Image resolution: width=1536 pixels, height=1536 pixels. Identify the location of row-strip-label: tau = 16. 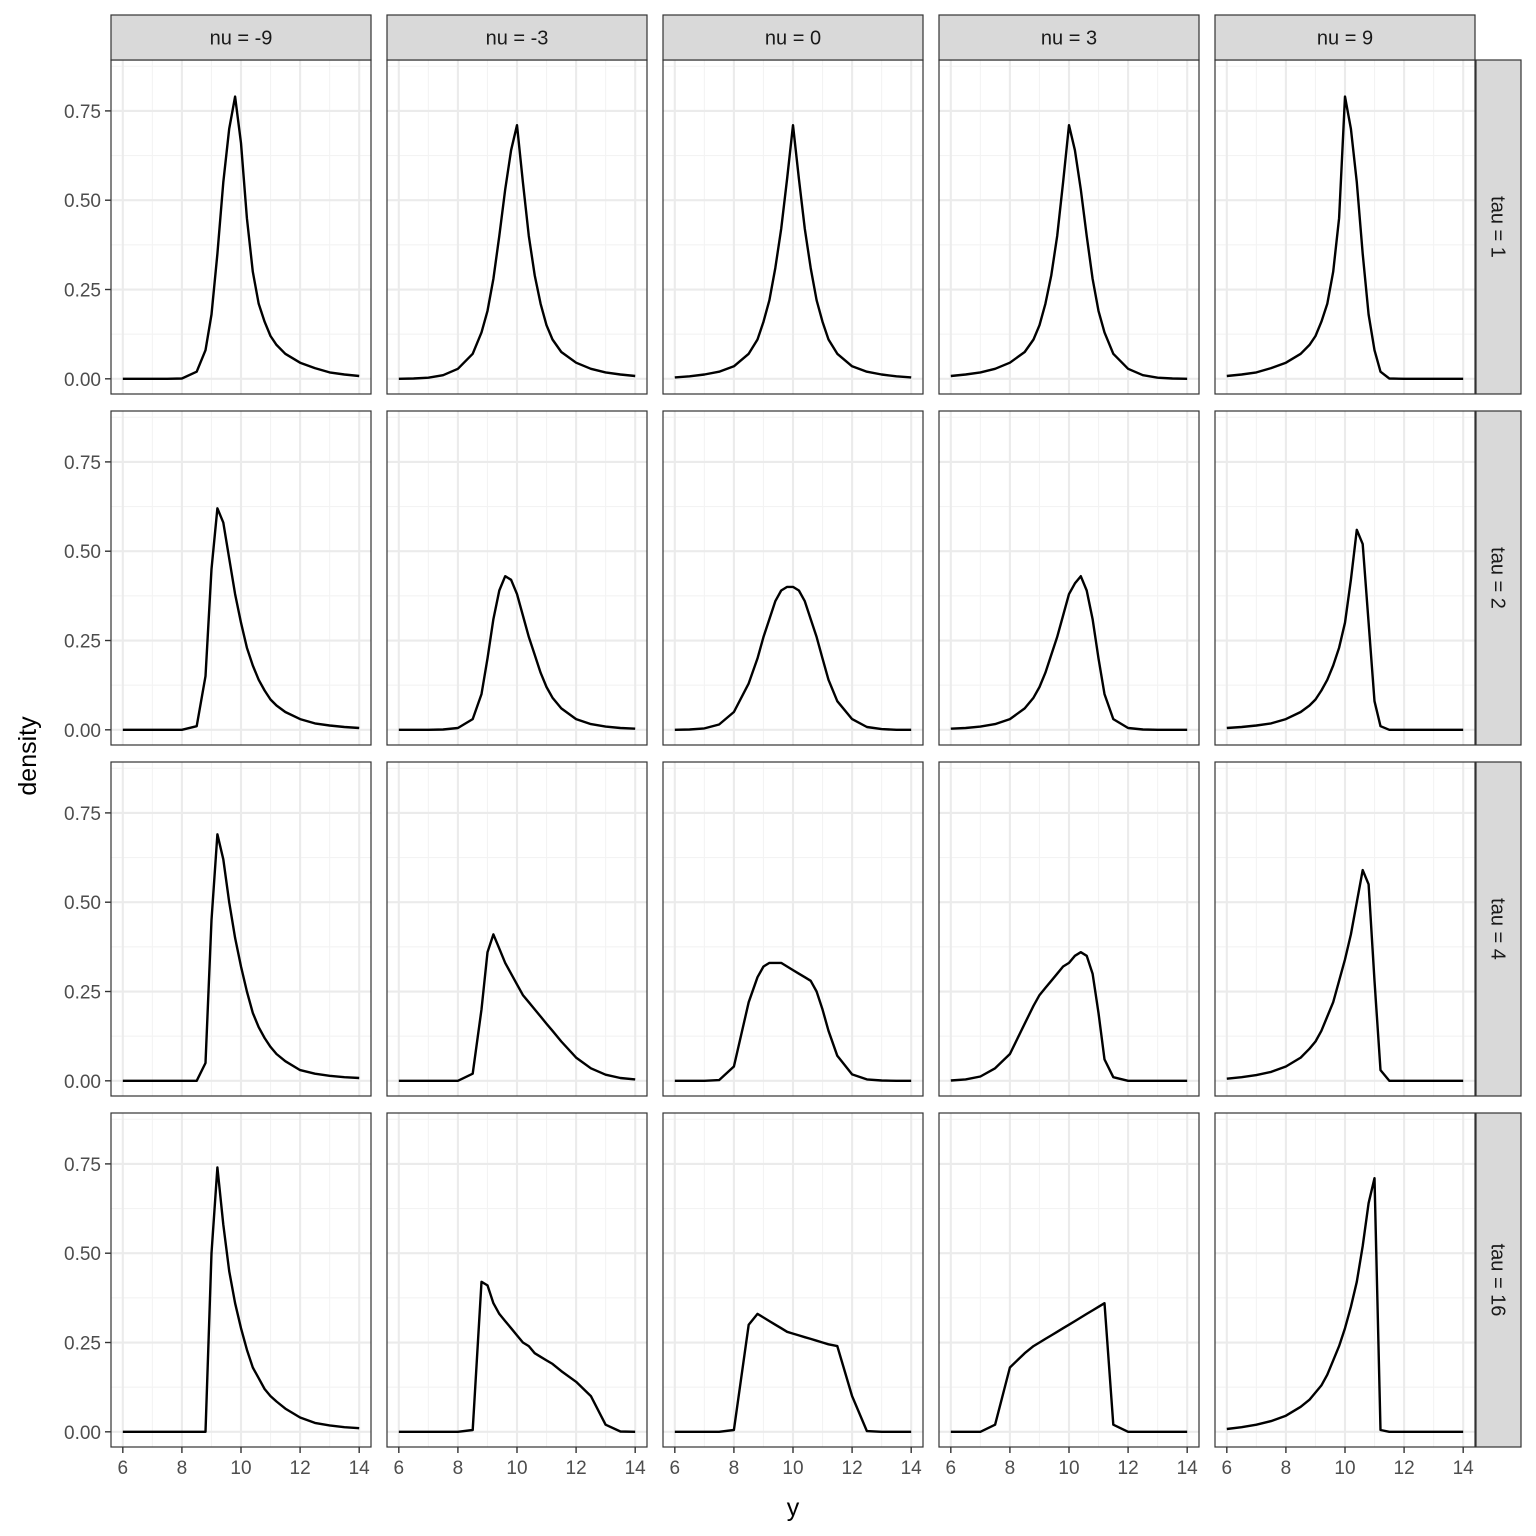
(1498, 1280).